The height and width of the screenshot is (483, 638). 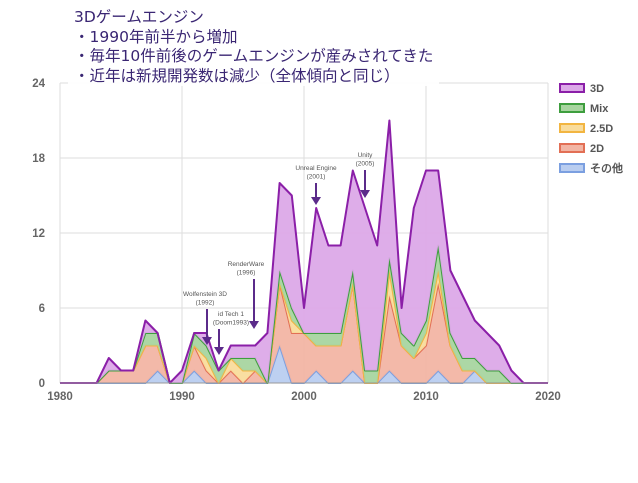 I want to click on y-tick-label: 24, so click(x=38, y=84).